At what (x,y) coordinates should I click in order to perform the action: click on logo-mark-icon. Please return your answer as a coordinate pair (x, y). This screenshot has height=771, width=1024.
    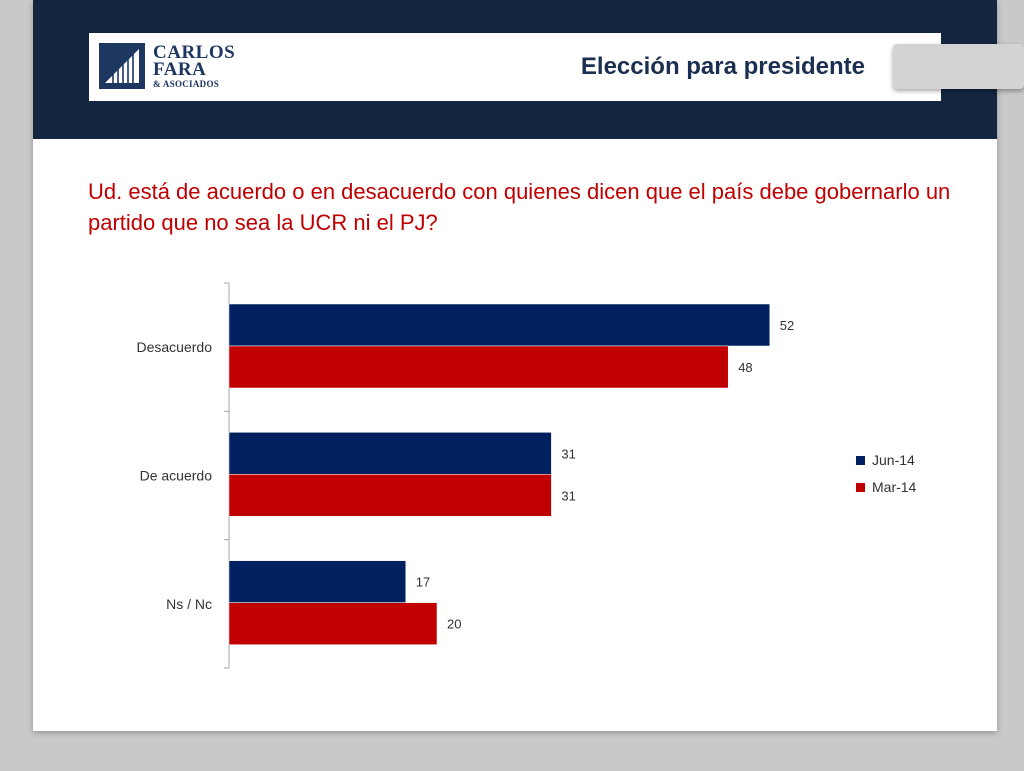
    Looking at the image, I should click on (122, 66).